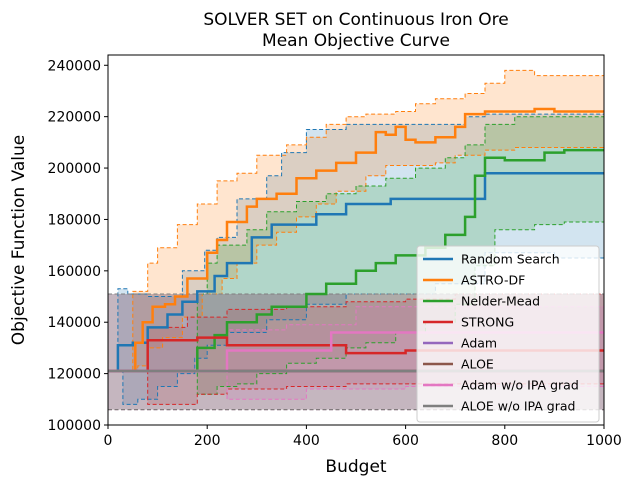  I want to click on x-axis: 0 200 400 600 800 1000, so click(363, 437).